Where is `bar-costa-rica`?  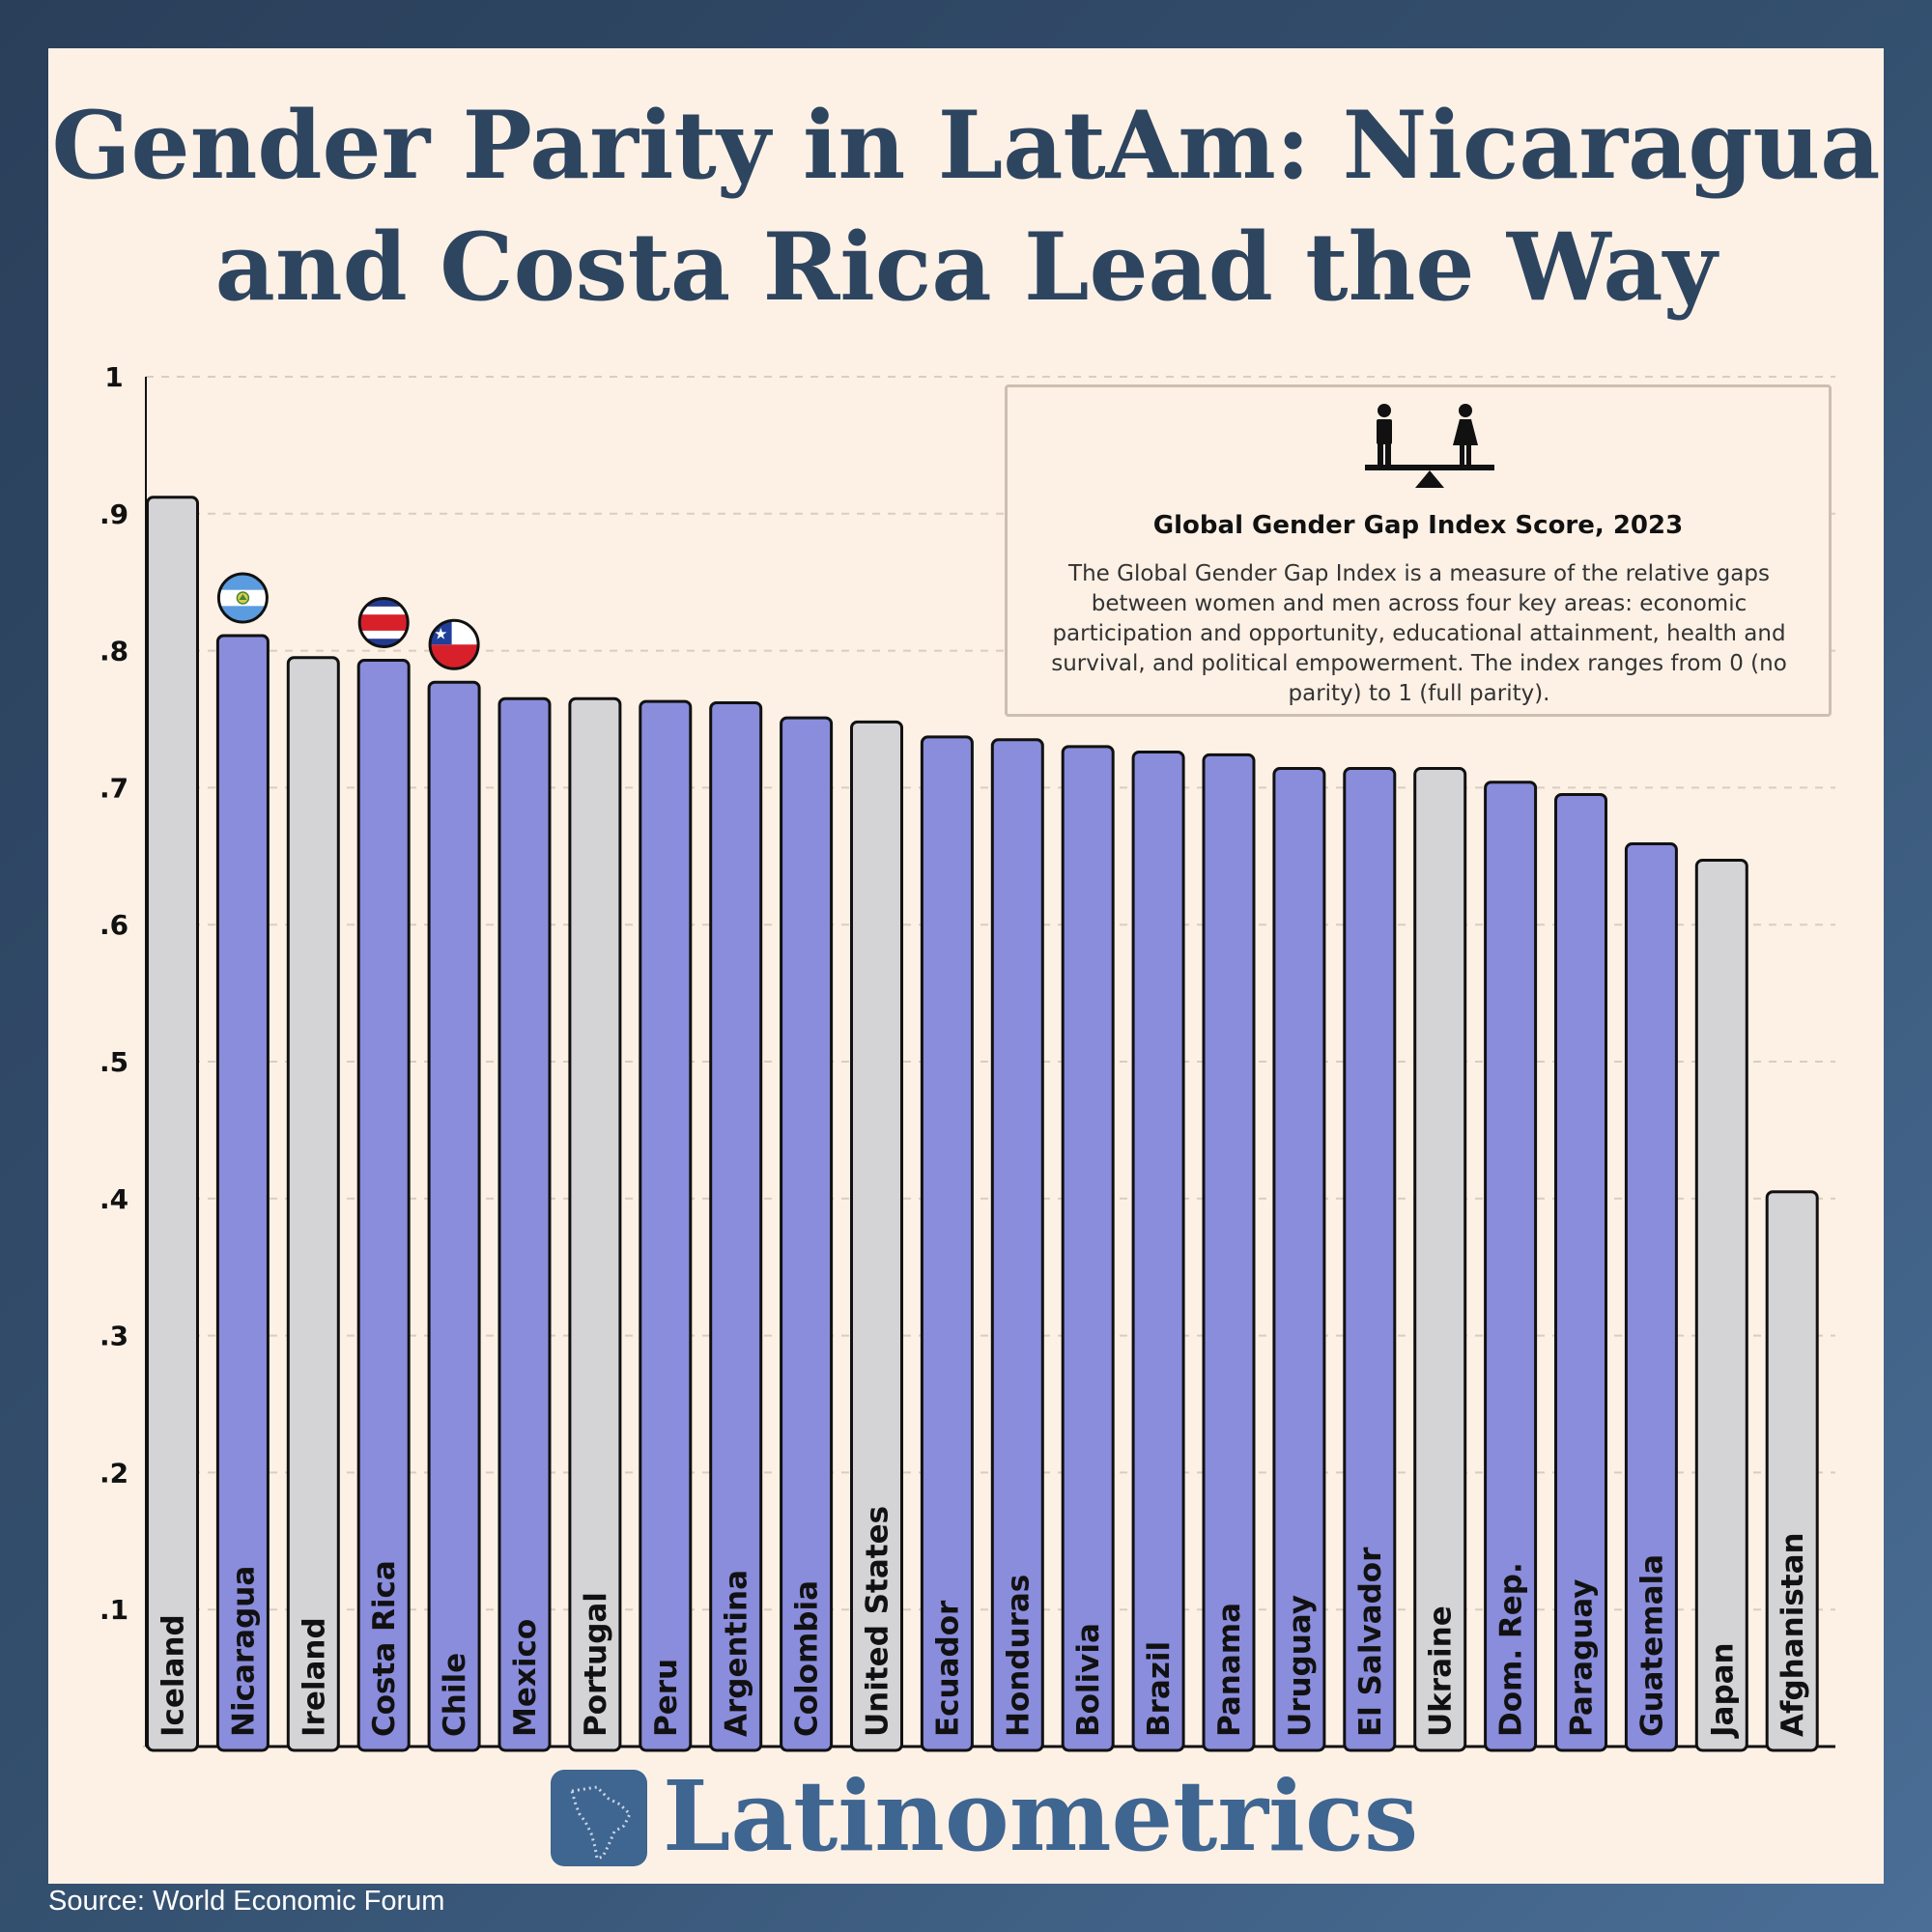 bar-costa-rica is located at coordinates (383, 1205).